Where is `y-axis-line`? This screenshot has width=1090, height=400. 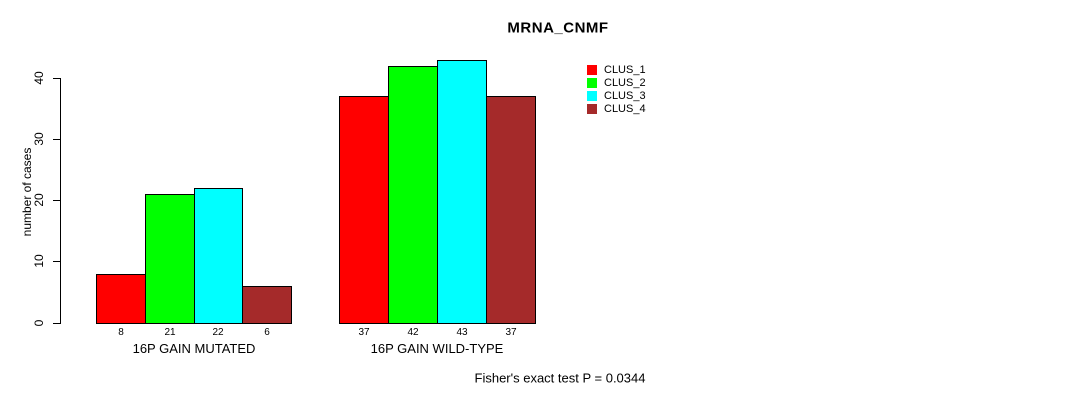 y-axis-line is located at coordinates (60, 201).